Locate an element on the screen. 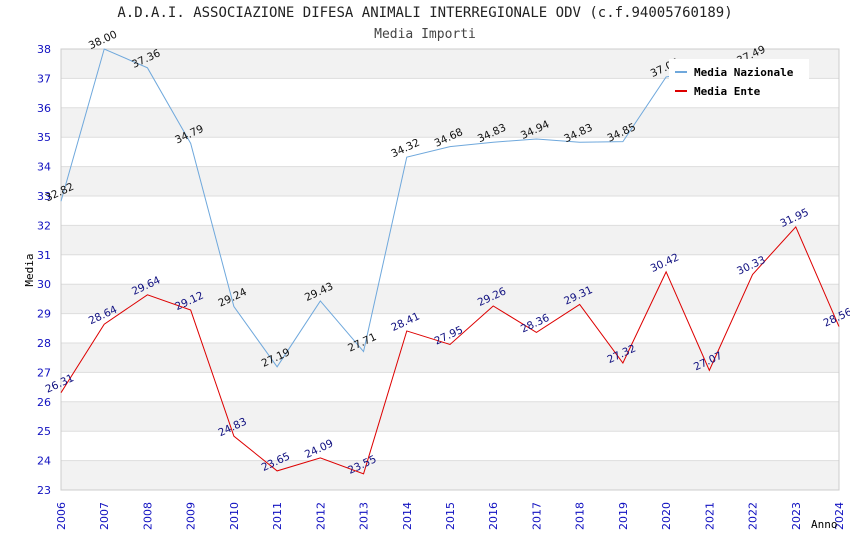  x-tick-label: 2016 is located at coordinates (493, 516).